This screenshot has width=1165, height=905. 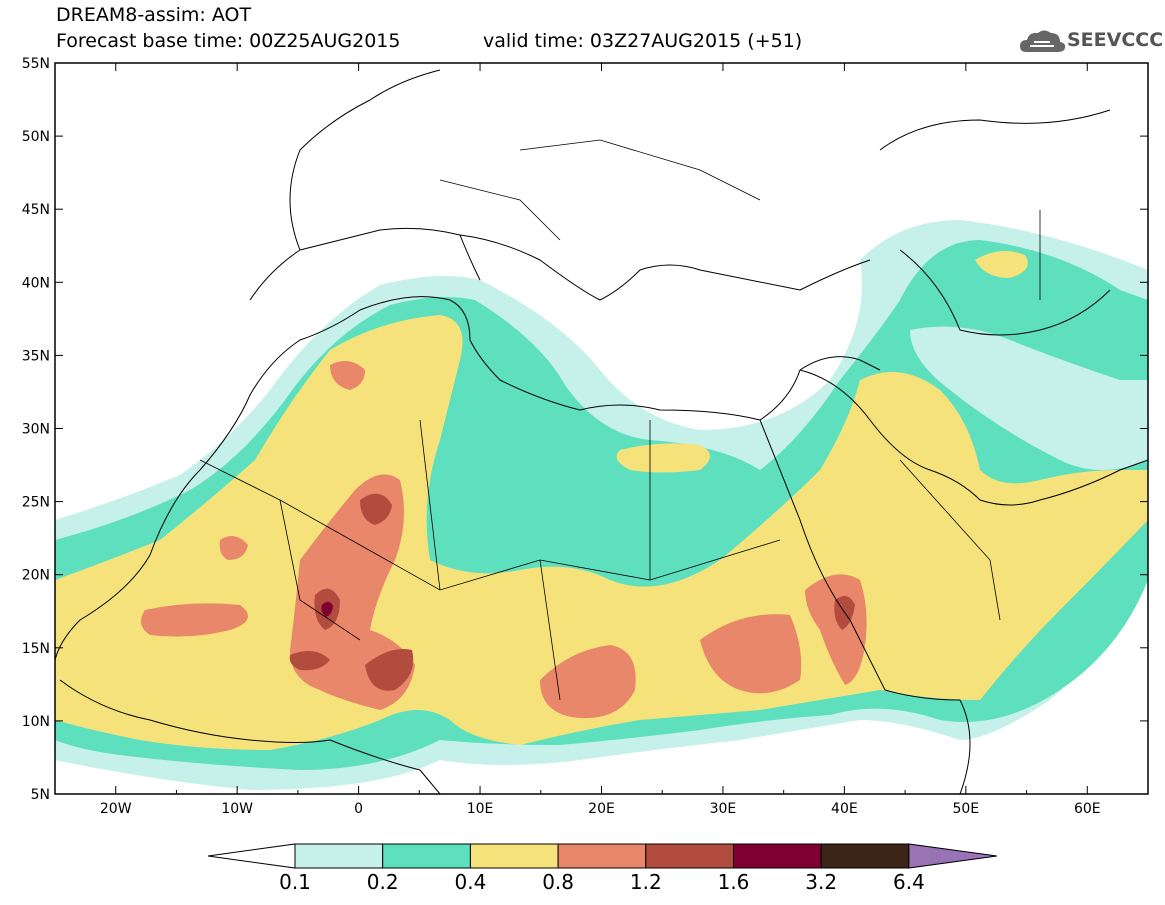 I want to click on lat-tick-label: 30N, so click(x=36, y=430).